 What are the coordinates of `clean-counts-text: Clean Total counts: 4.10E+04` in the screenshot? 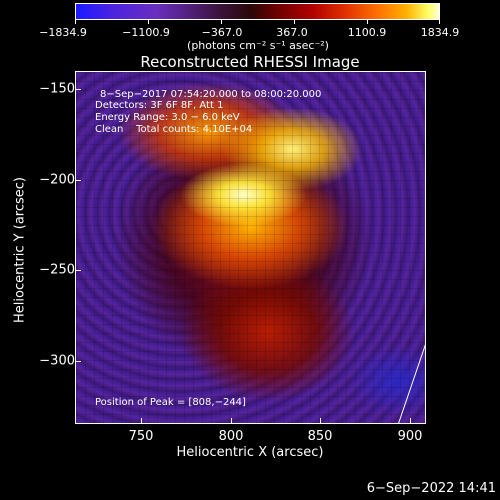 It's located at (174, 129).